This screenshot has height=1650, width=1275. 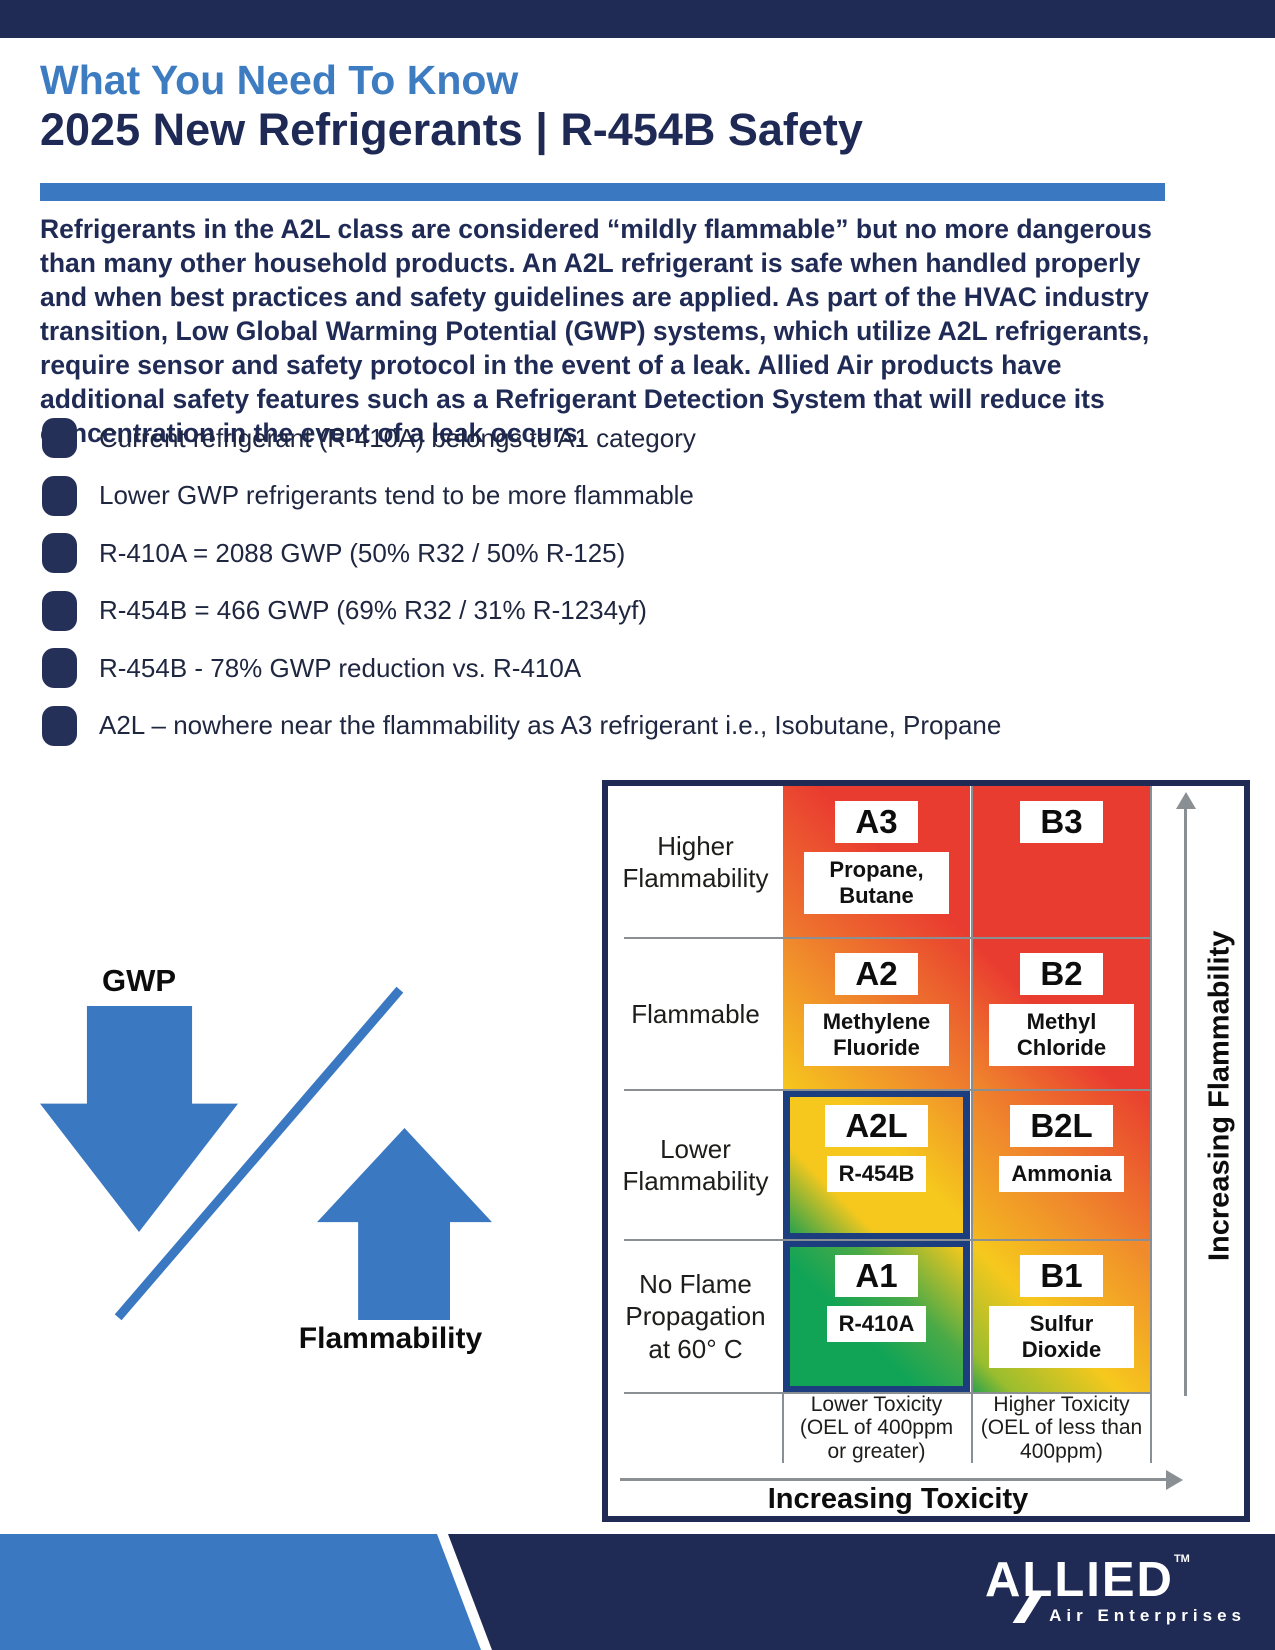 I want to click on page-kicker: What You Need To Know, so click(x=279, y=80).